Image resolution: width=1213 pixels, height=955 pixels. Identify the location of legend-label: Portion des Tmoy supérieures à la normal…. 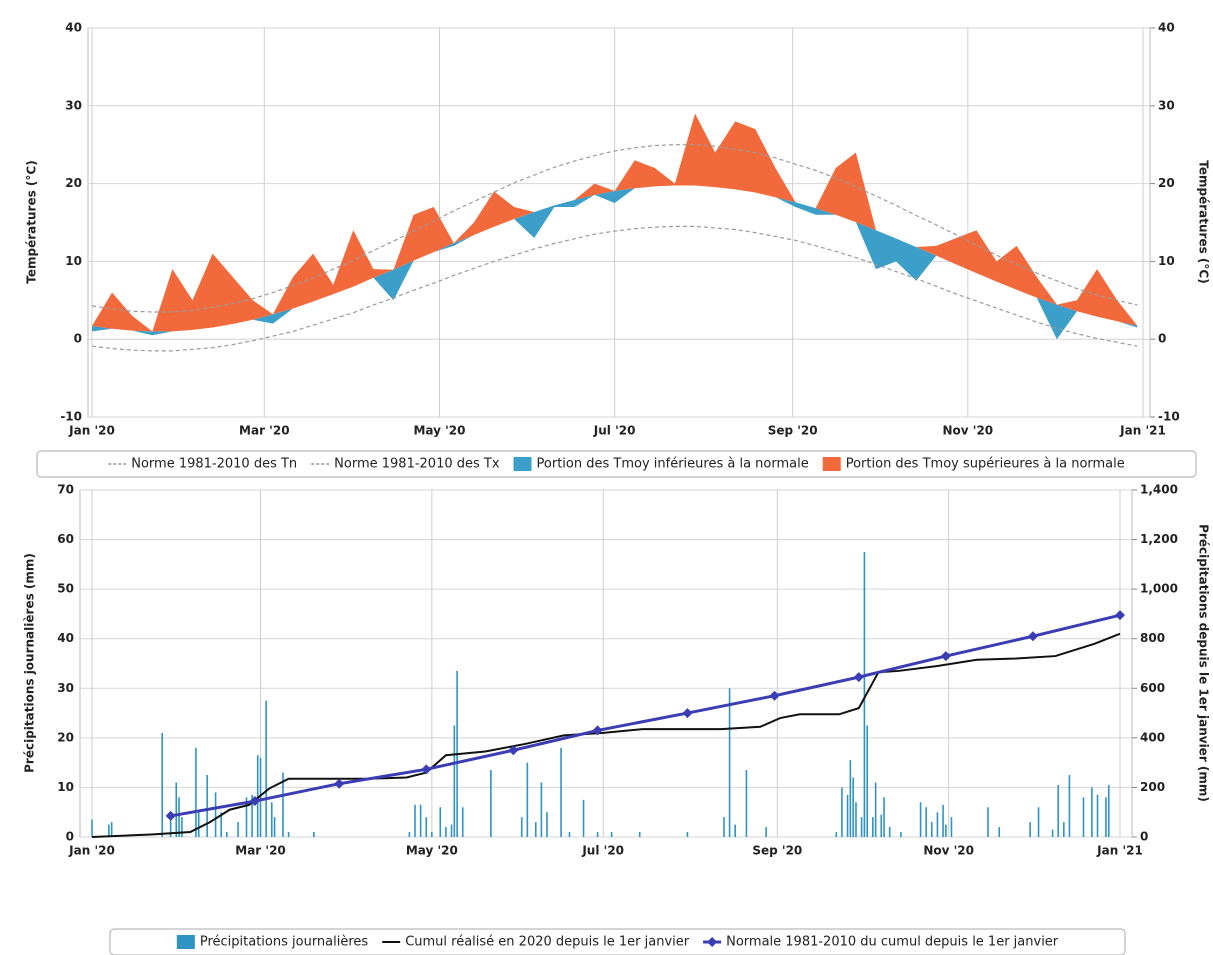
(985, 464).